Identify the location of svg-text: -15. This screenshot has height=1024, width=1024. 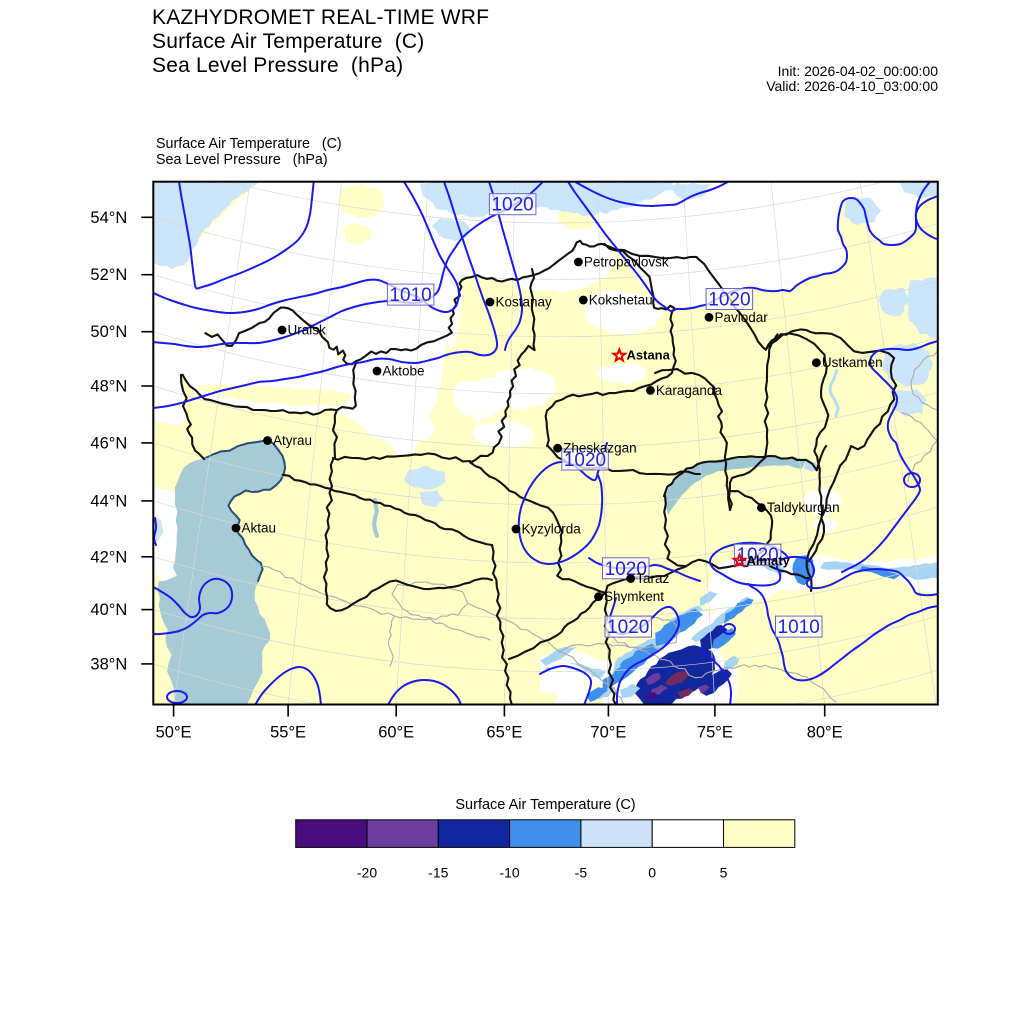
(438, 873).